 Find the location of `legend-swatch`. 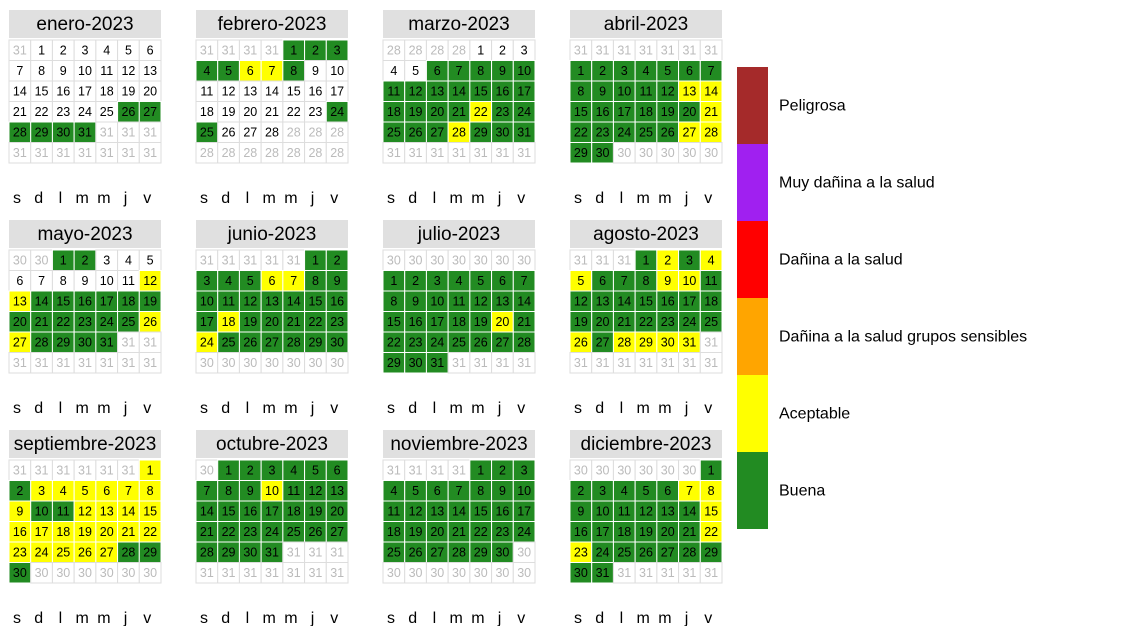

legend-swatch is located at coordinates (752, 105).